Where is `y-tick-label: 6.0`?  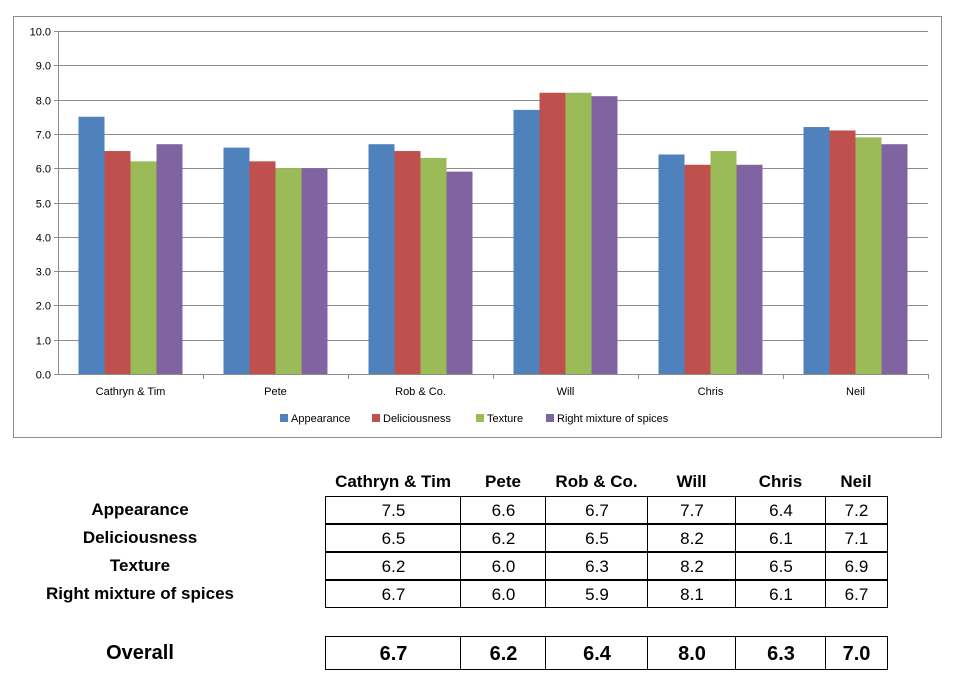 y-tick-label: 6.0 is located at coordinates (43, 170).